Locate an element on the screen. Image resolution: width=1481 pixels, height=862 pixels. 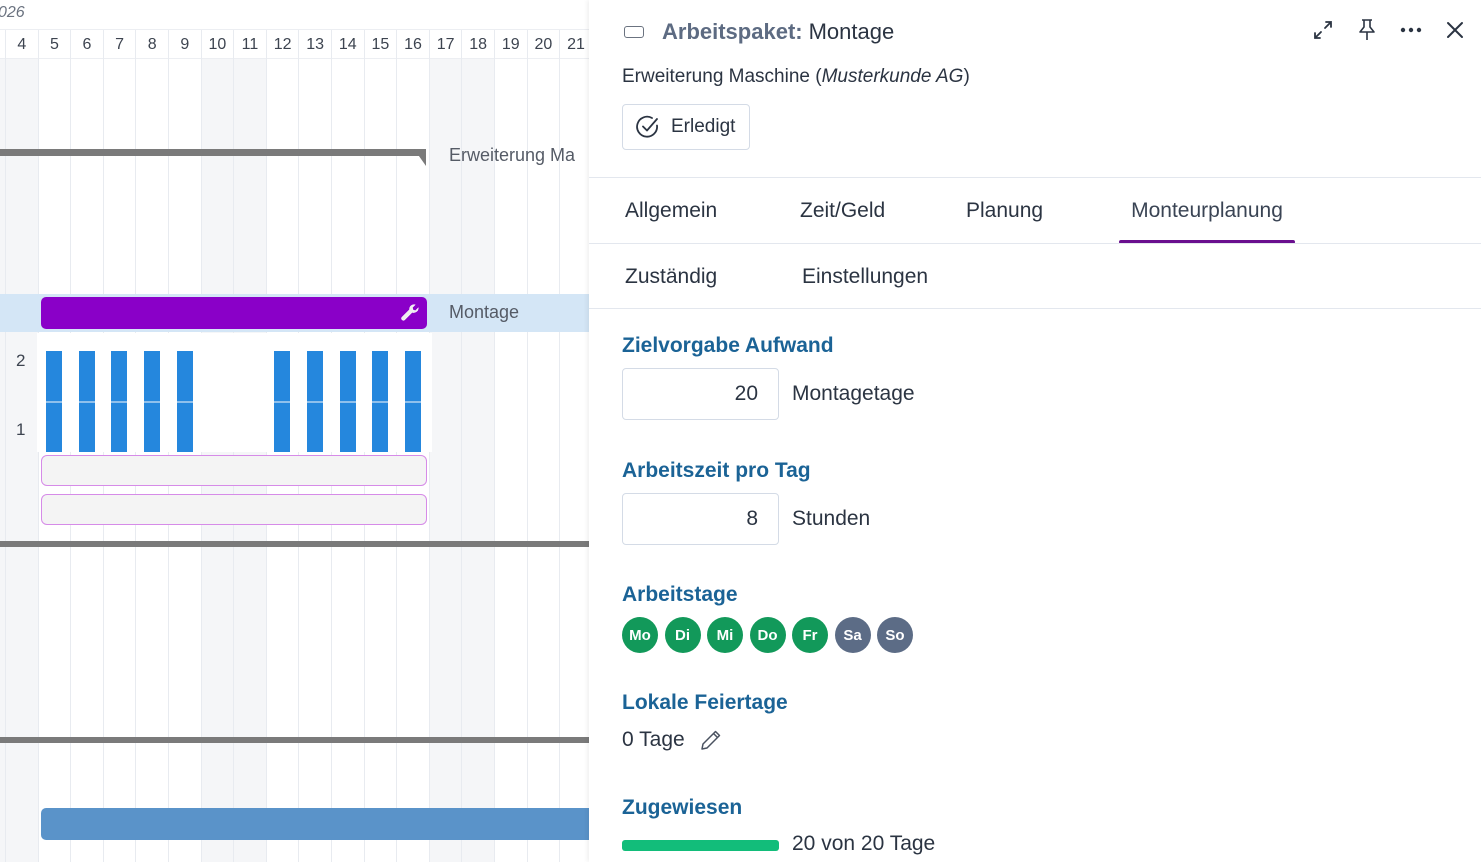
day-header-cell: 8 is located at coordinates (151, 45).